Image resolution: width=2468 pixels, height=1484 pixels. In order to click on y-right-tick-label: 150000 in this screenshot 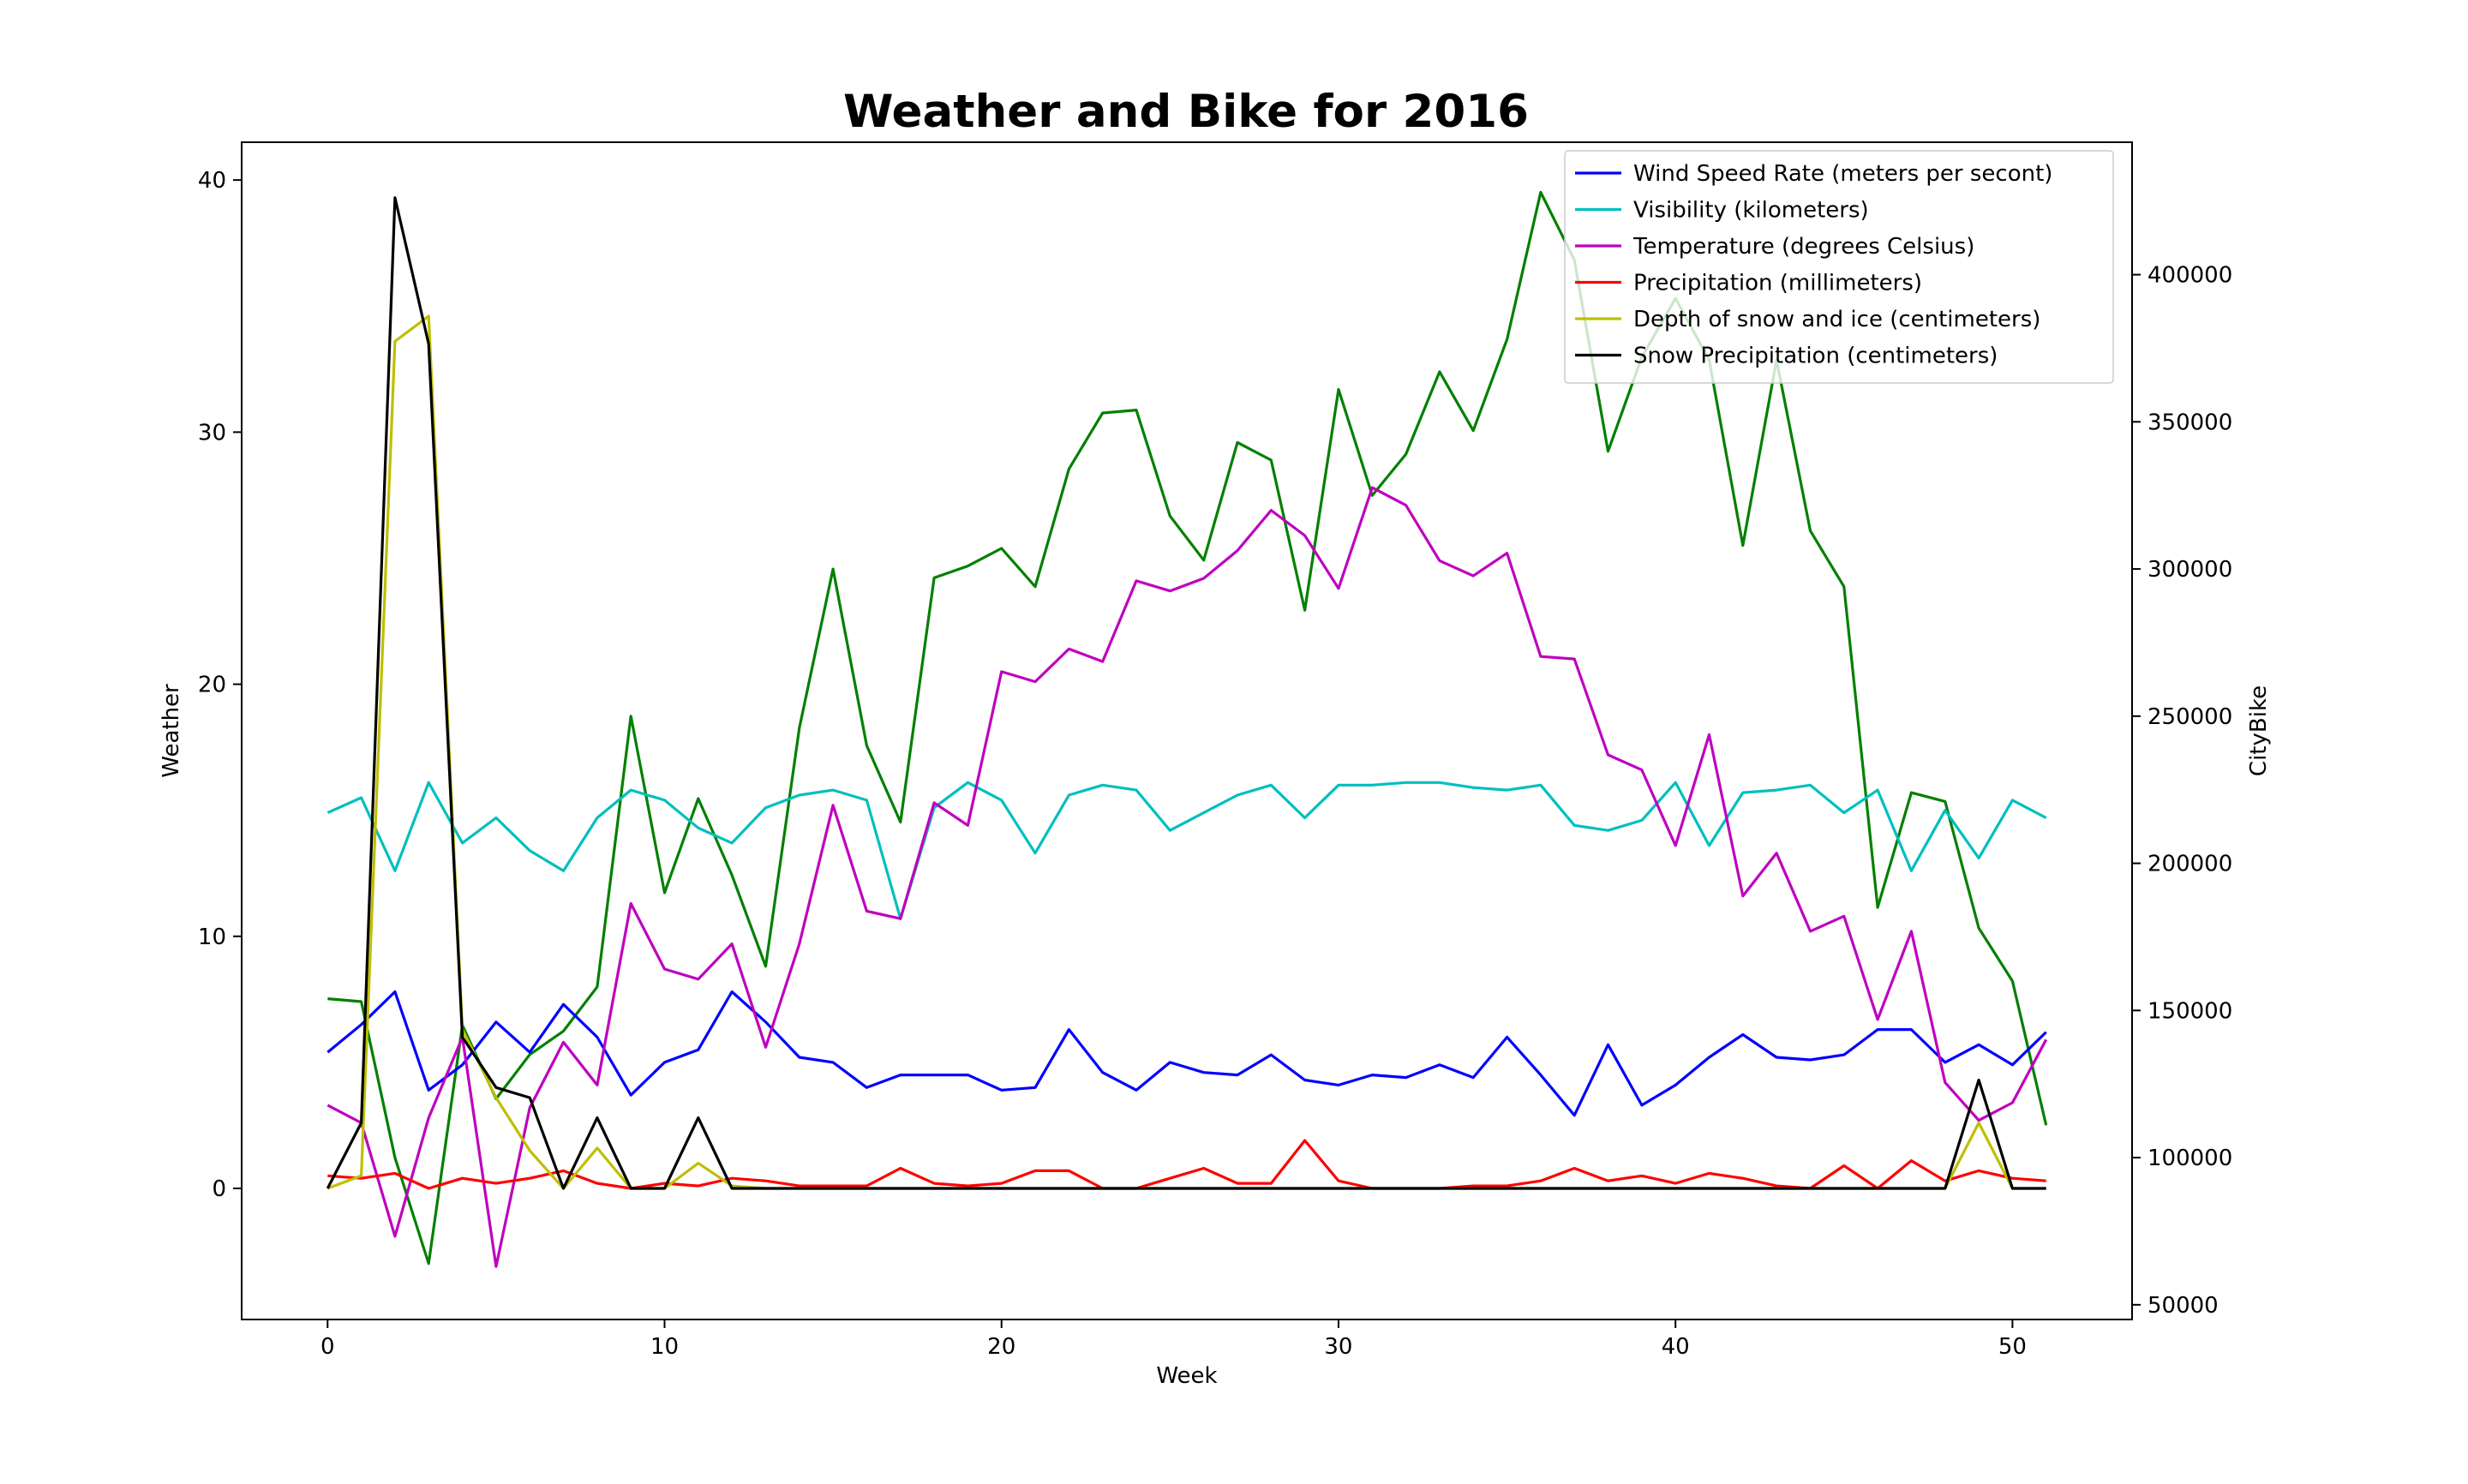, I will do `click(2190, 1011)`.